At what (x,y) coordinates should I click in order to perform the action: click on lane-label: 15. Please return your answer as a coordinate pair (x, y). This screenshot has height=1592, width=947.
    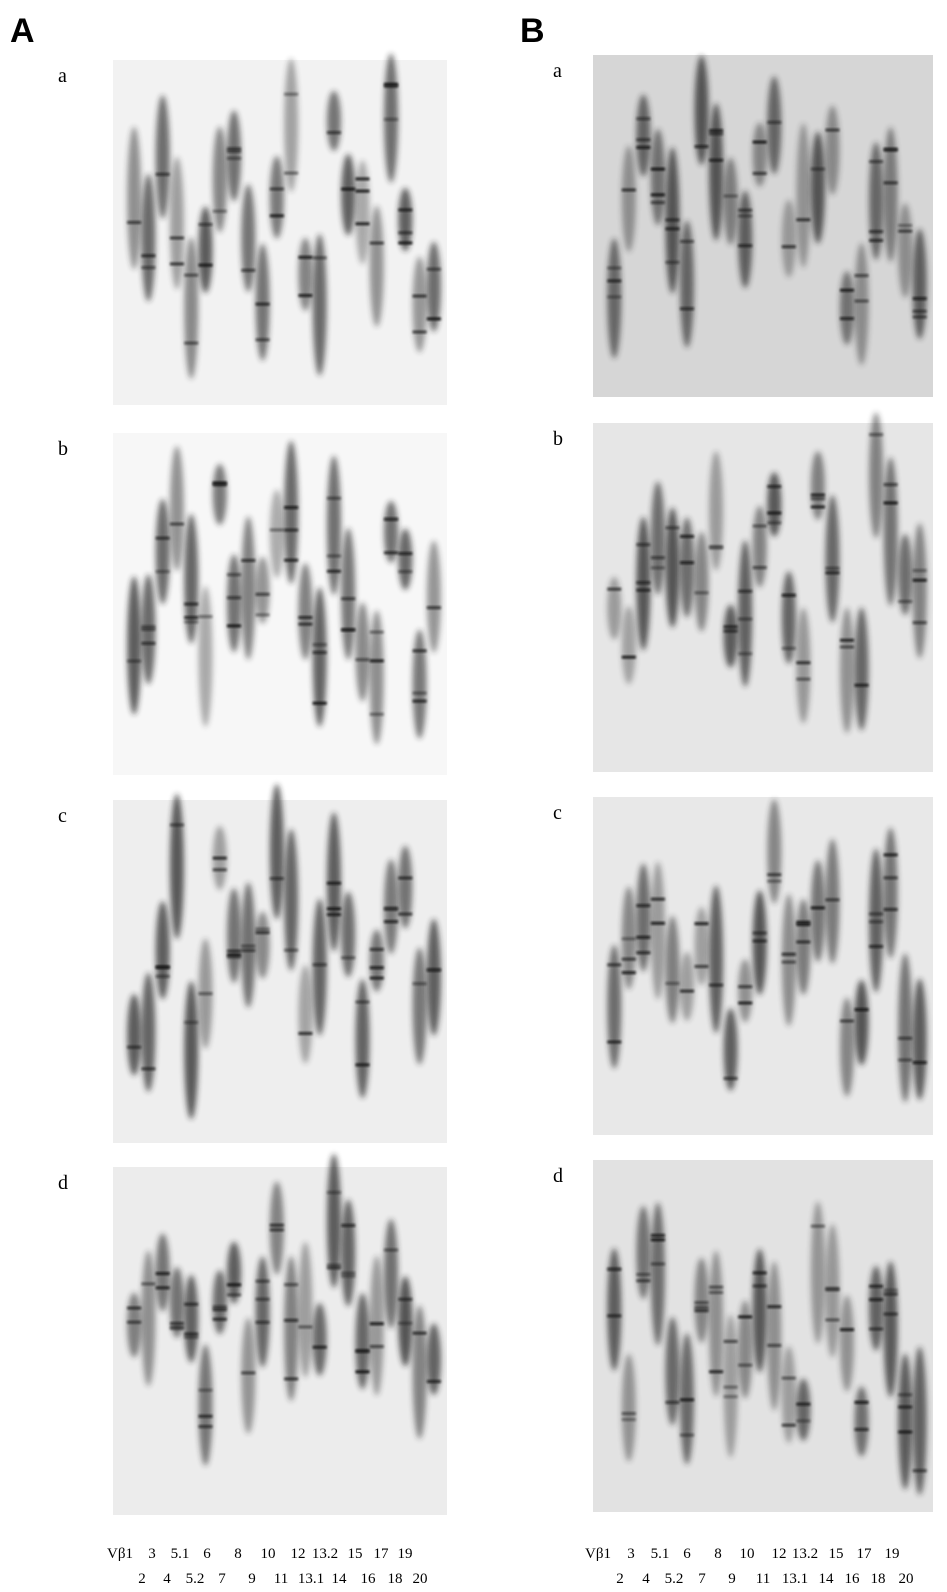
    Looking at the image, I should click on (836, 1554).